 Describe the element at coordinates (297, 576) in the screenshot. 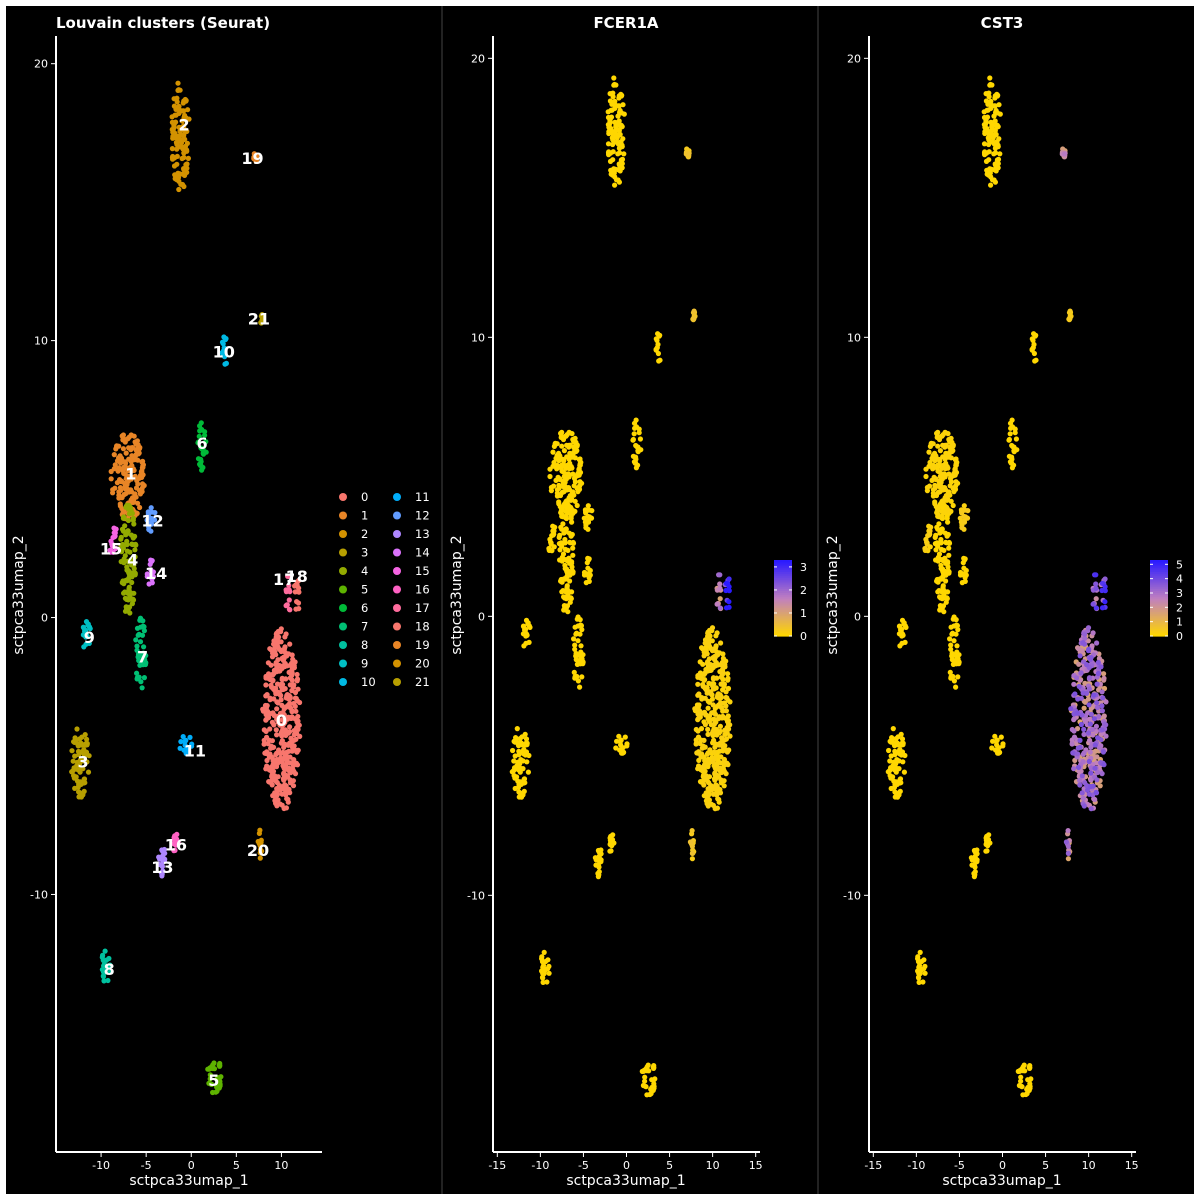

I see `cluster-label: 18` at that location.